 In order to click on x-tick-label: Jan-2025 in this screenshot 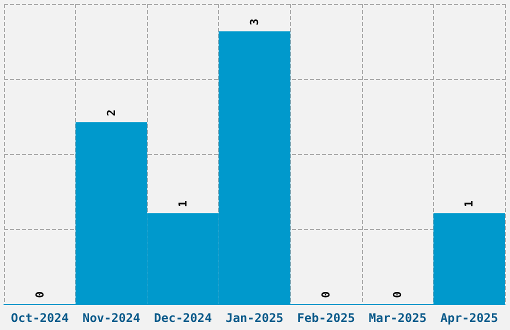, I will do `click(255, 318)`.